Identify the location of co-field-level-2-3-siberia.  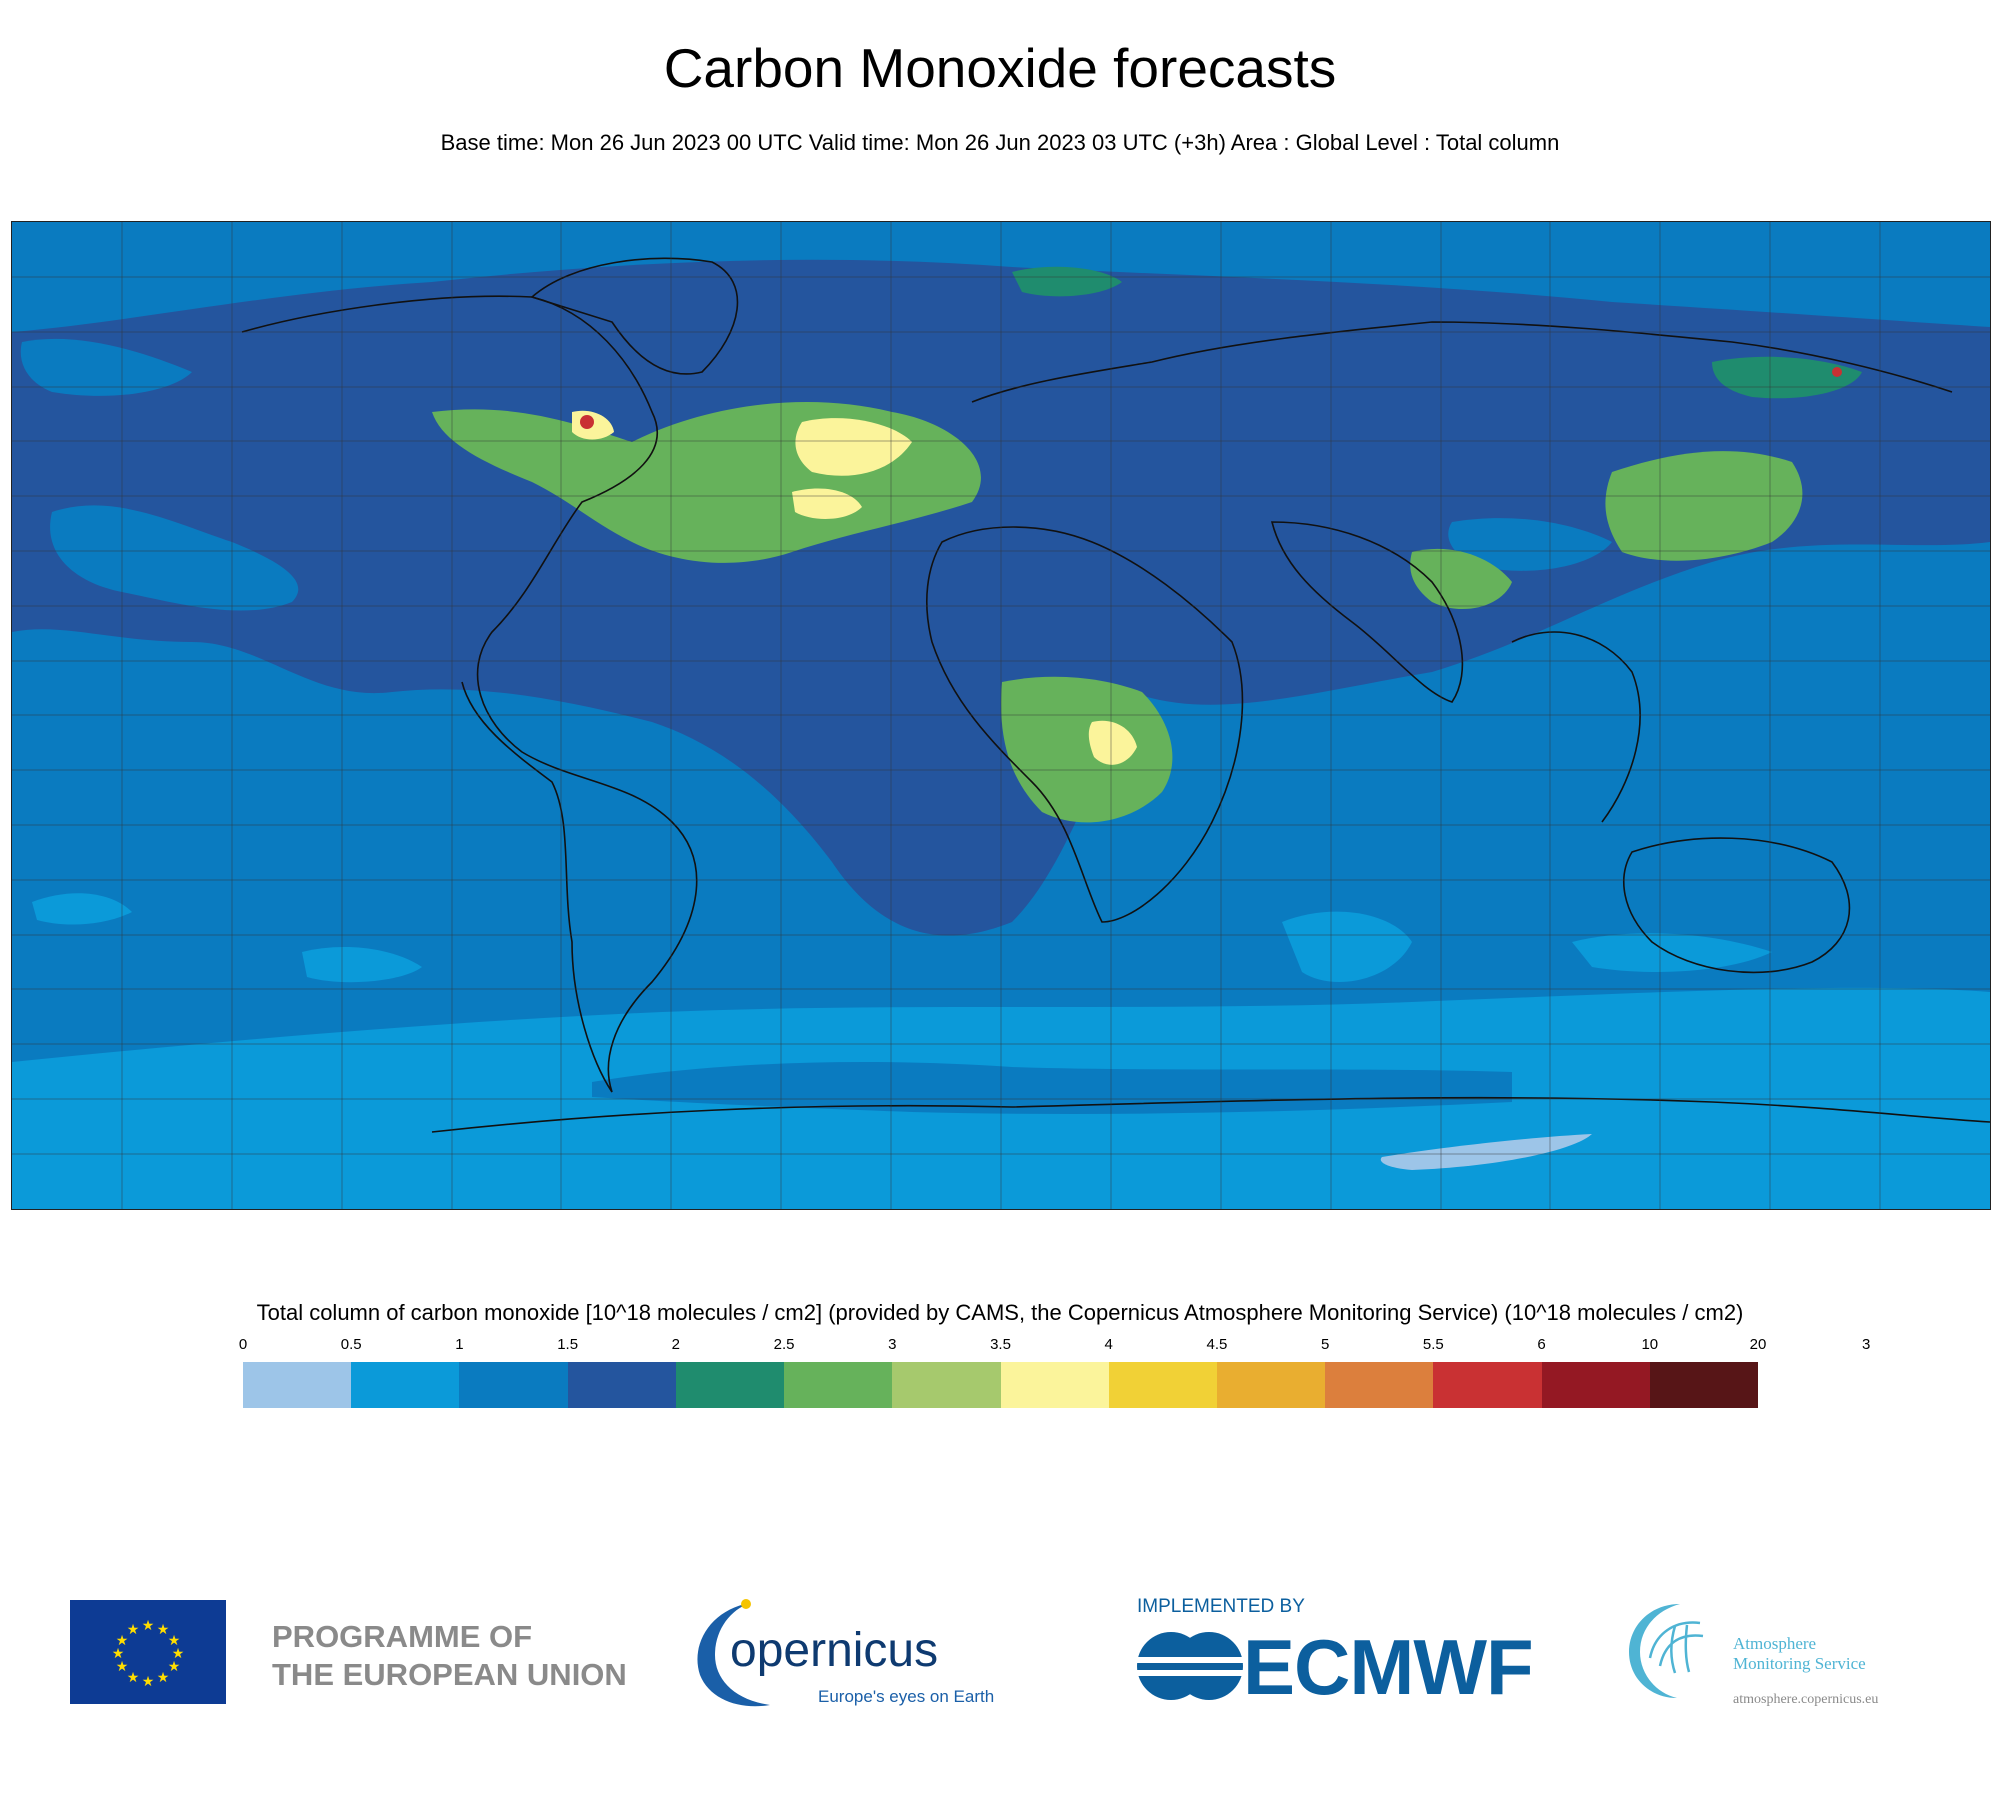
(1787, 377).